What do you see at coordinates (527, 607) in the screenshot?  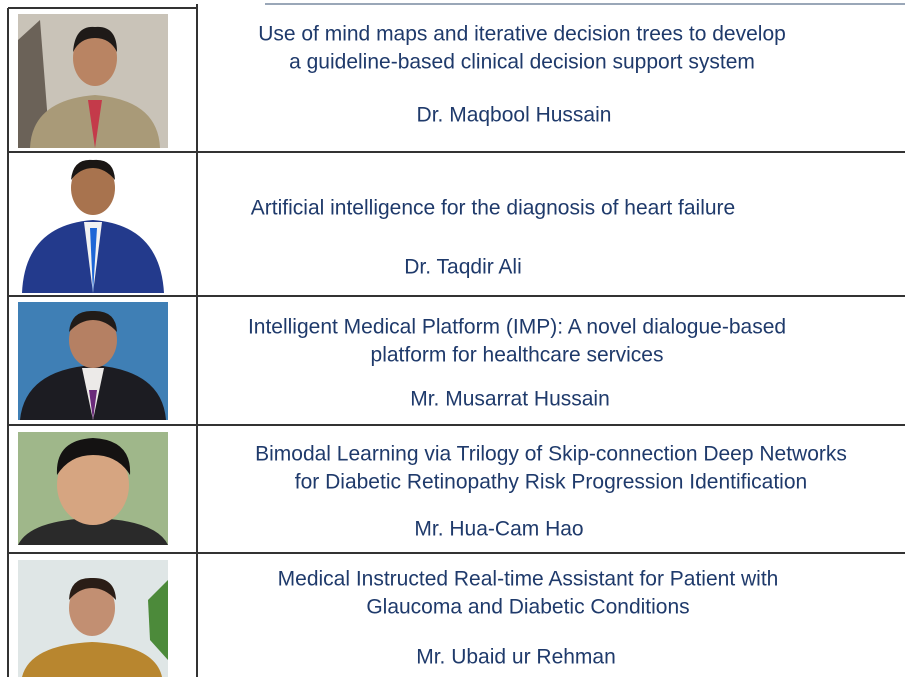 I see `talk-title: Glaucoma and Diabetic Conditions` at bounding box center [527, 607].